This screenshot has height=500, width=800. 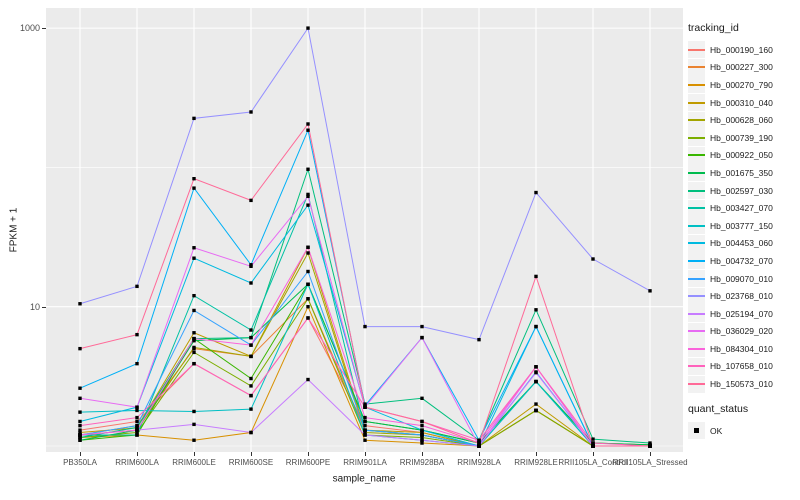 What do you see at coordinates (422, 462) in the screenshot?
I see `x-tick-label-RRIM928BA: RRIM928BA` at bounding box center [422, 462].